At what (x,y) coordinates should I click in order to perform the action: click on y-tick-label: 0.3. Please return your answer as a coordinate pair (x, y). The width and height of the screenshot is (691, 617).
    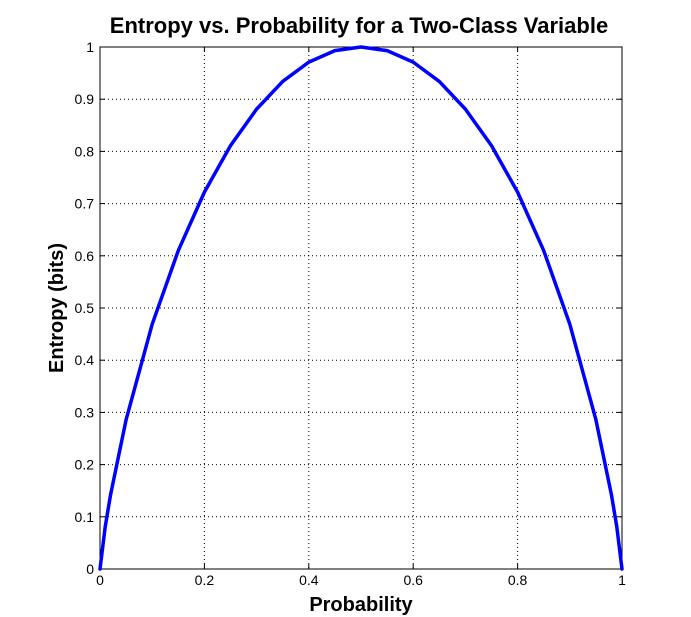
    Looking at the image, I should click on (85, 412).